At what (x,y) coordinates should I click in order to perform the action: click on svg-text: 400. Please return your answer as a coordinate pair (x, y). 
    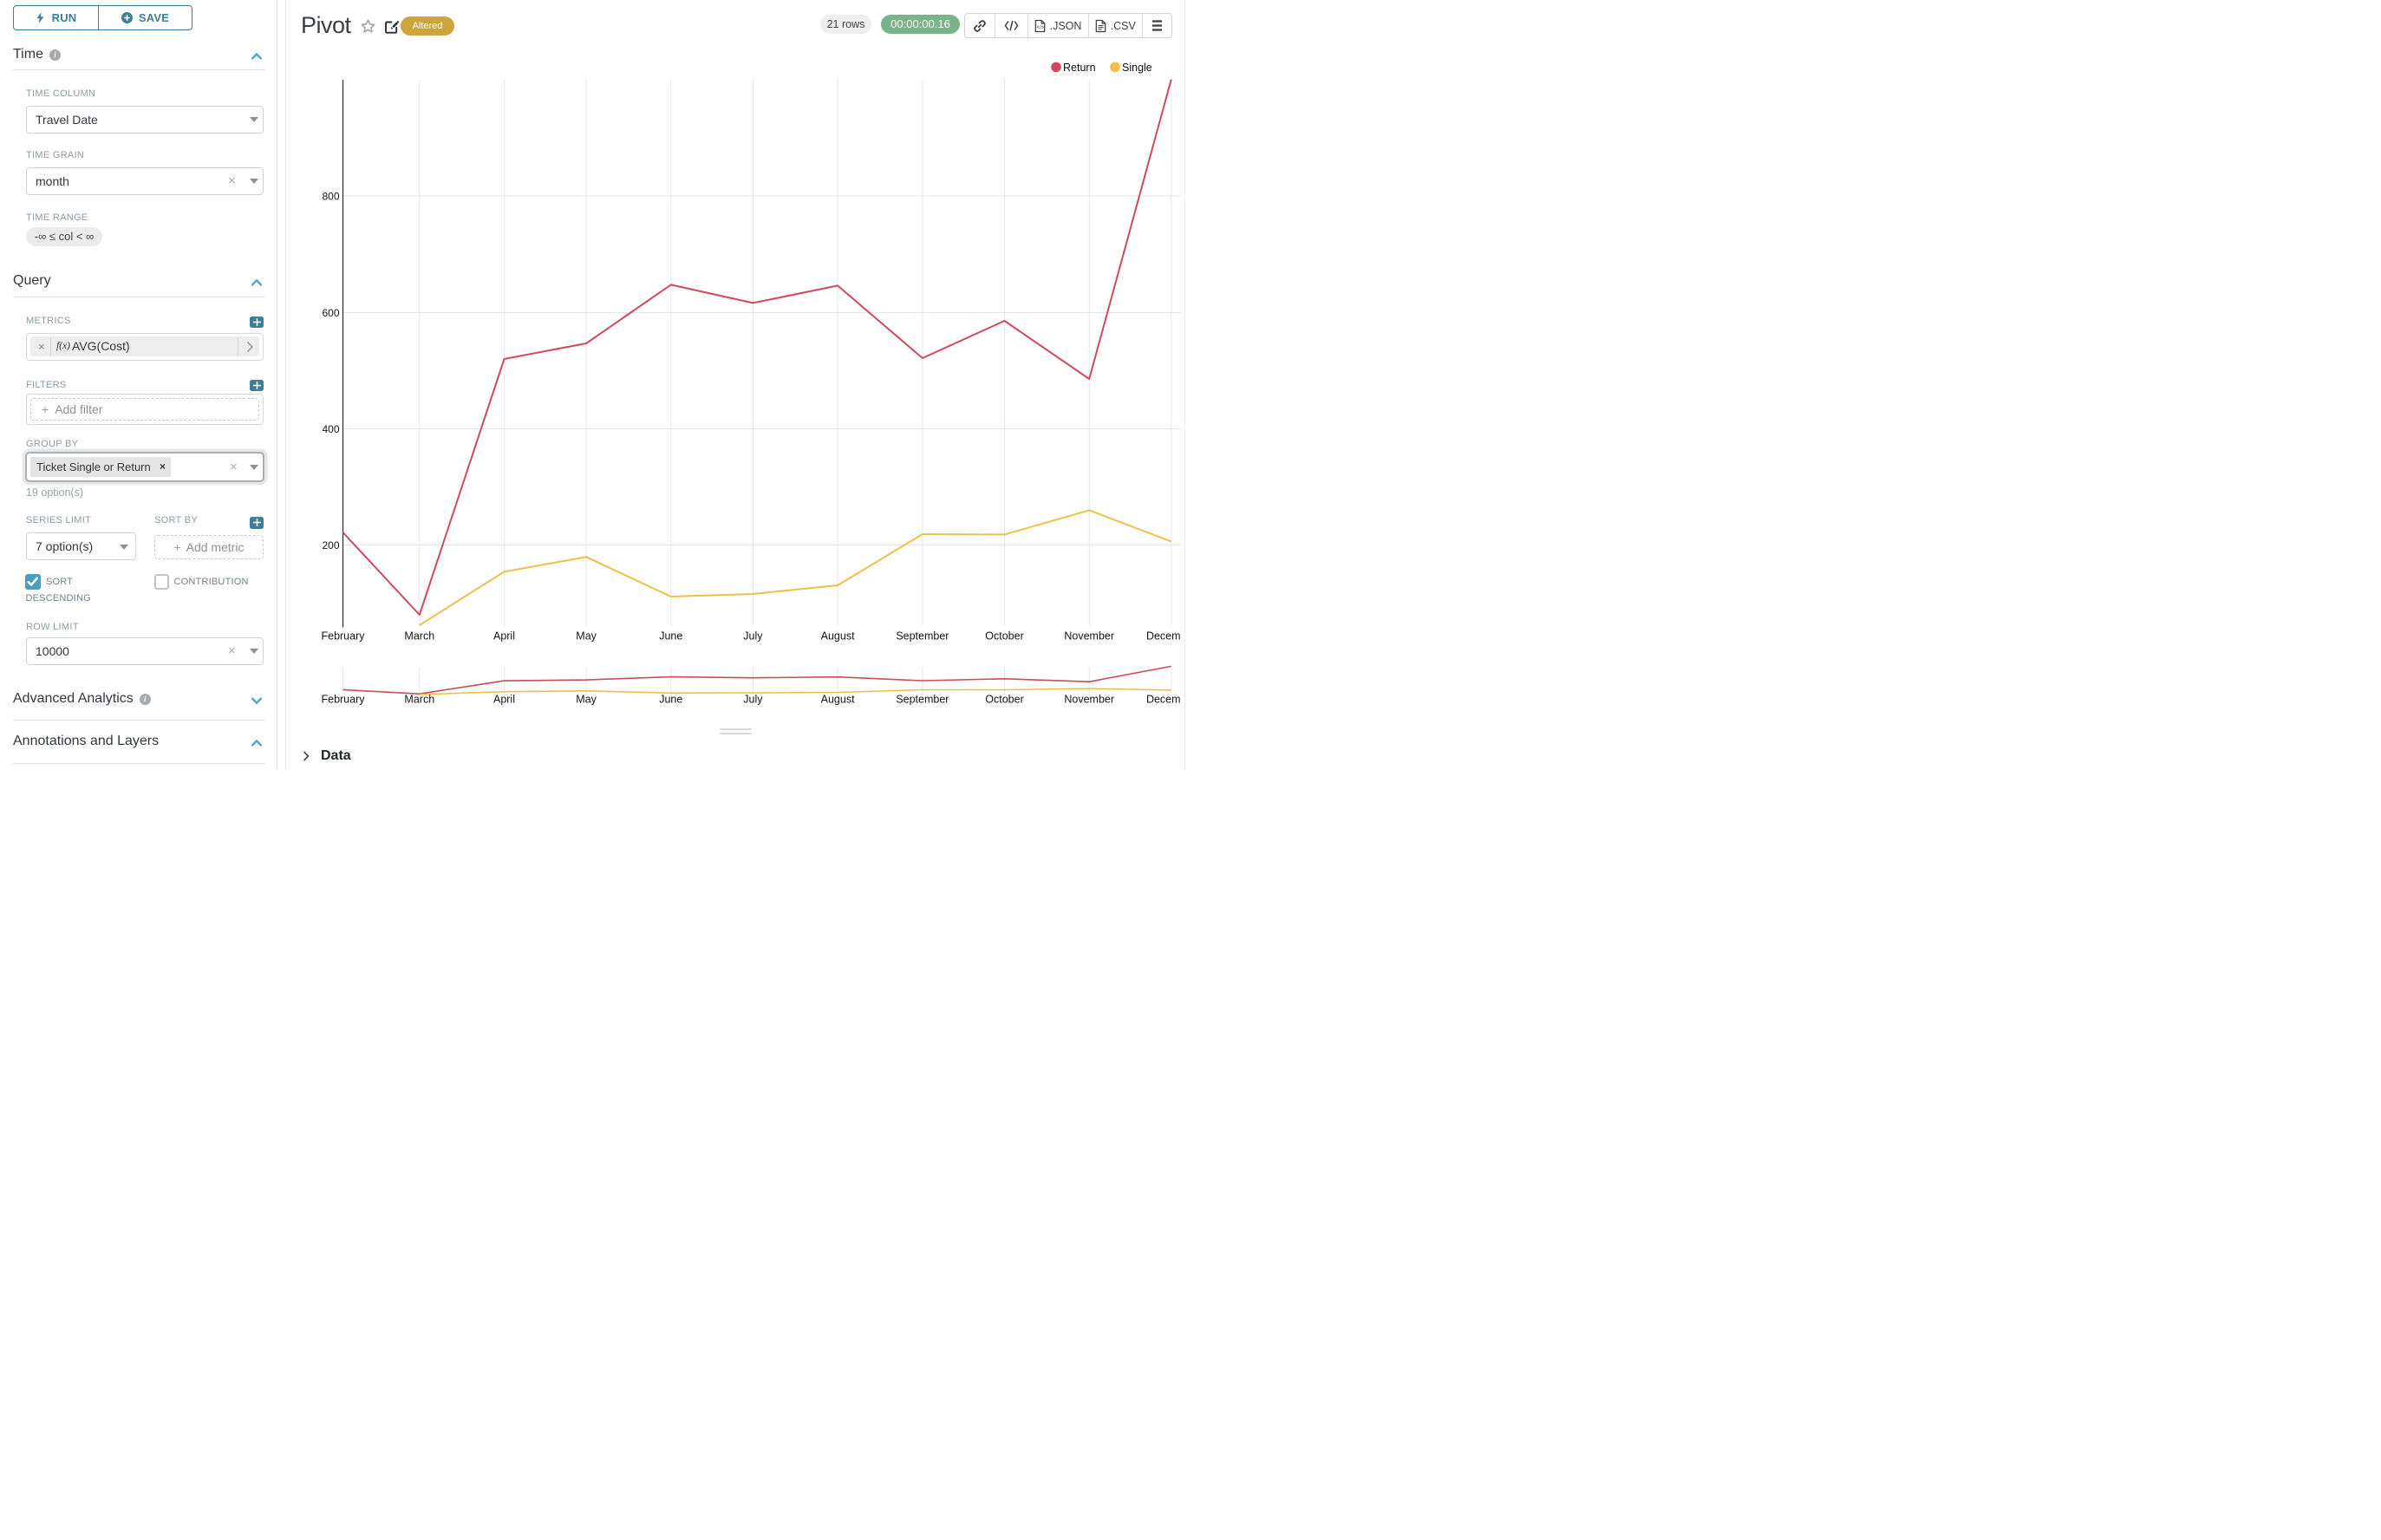
    Looking at the image, I should click on (330, 429).